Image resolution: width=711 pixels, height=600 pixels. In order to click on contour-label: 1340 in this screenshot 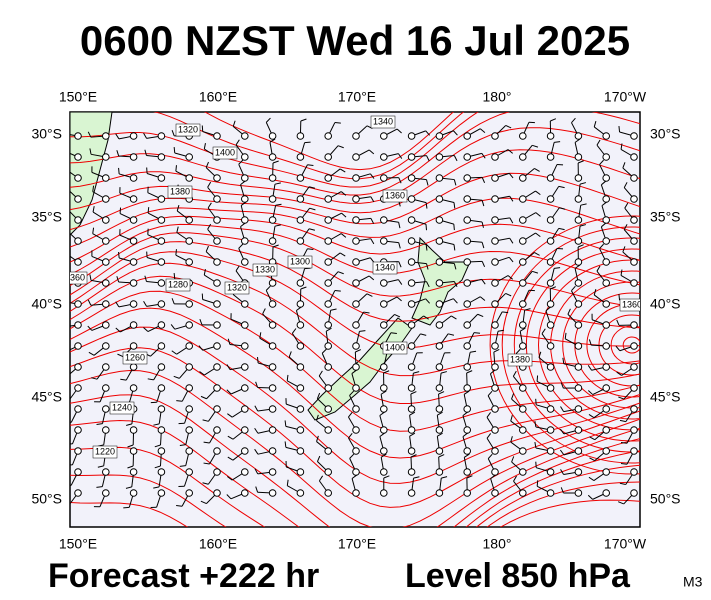, I will do `click(383, 121)`.